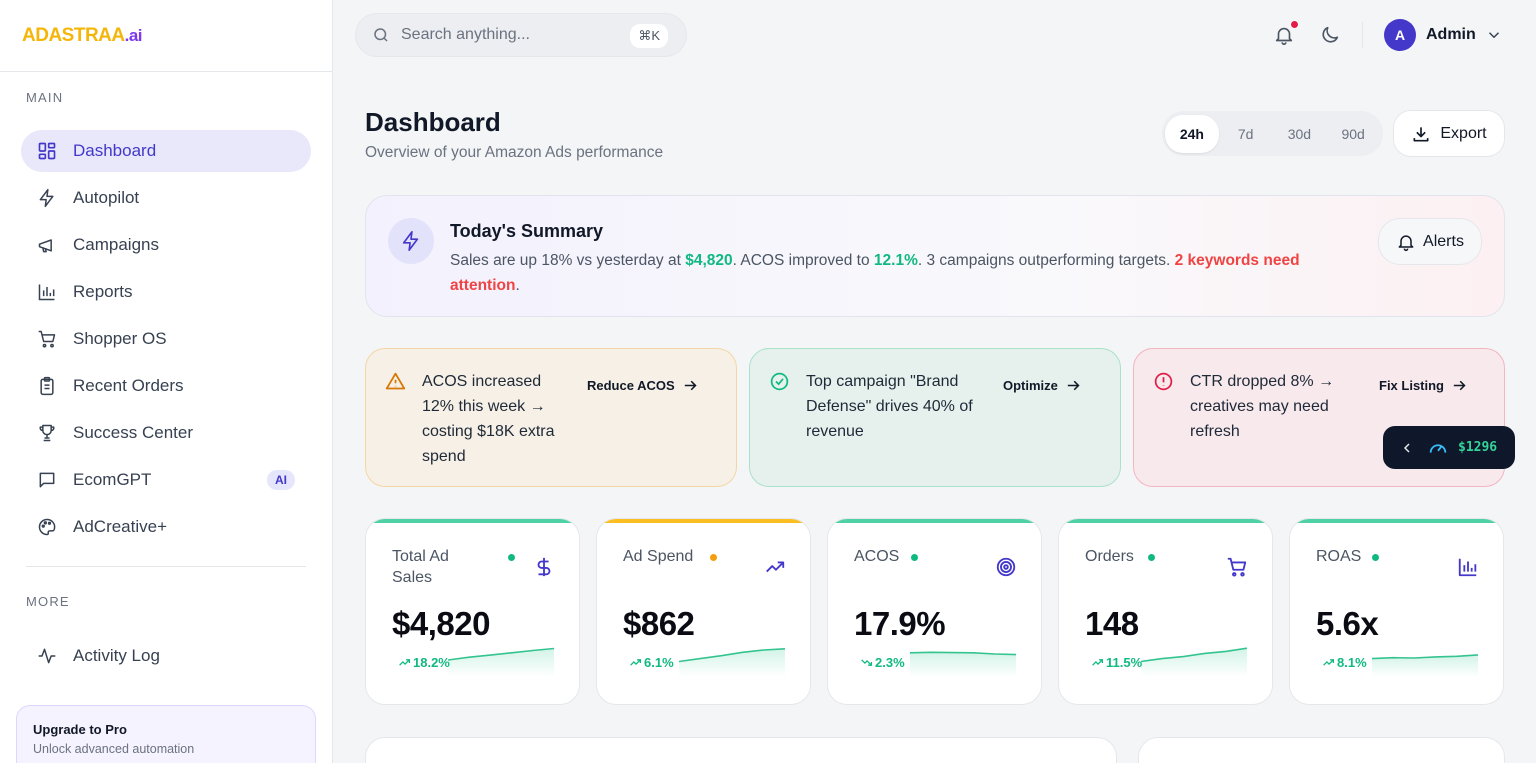 This screenshot has height=763, width=1536. Describe the element at coordinates (47, 527) in the screenshot. I see `palette-icon` at that location.